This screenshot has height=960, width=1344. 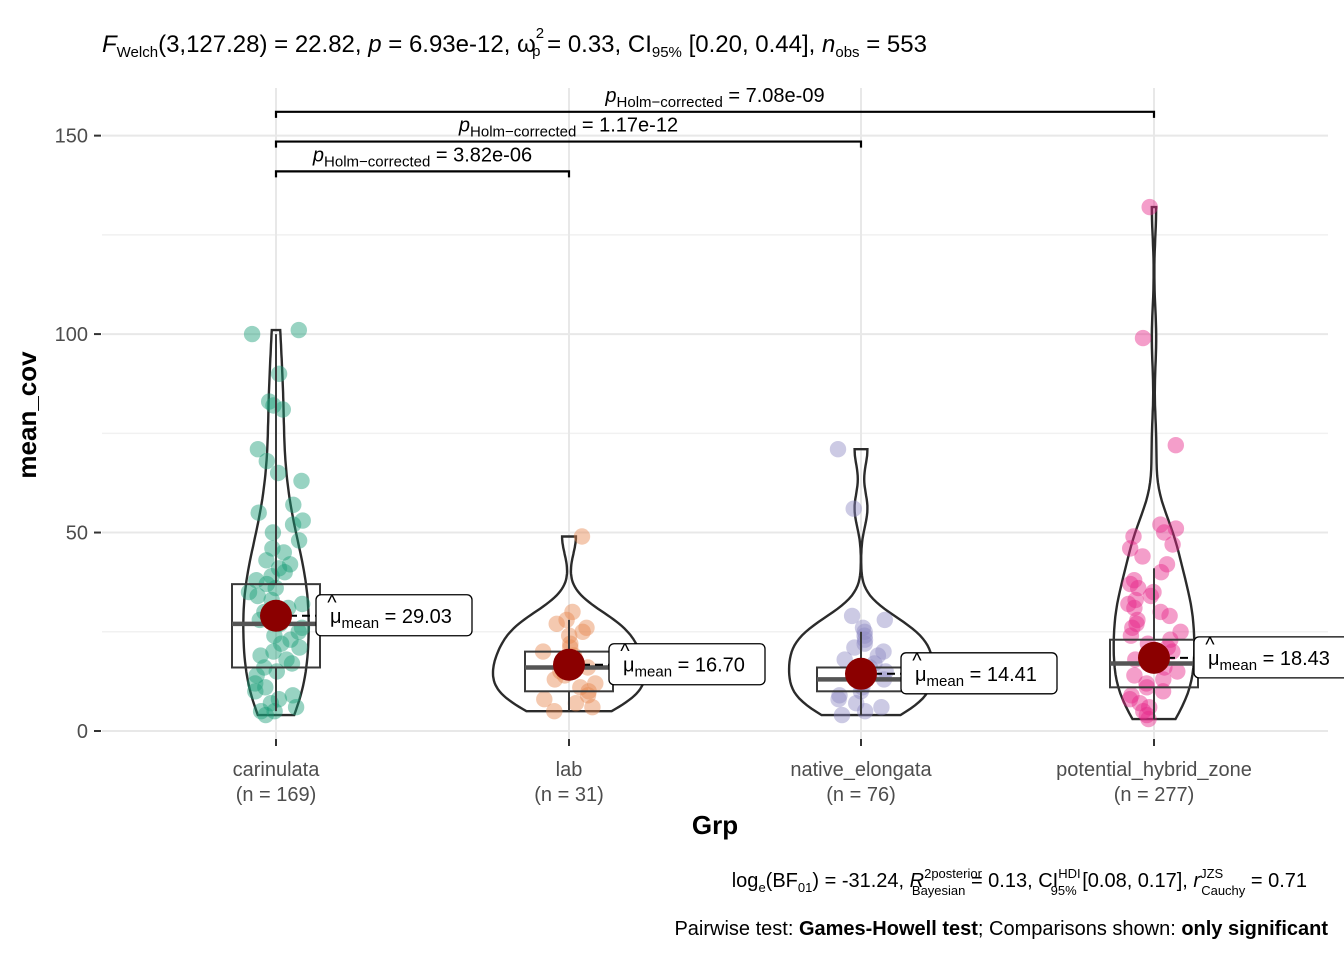 What do you see at coordinates (860, 795) in the screenshot?
I see `x-count-label: (n = 76)` at bounding box center [860, 795].